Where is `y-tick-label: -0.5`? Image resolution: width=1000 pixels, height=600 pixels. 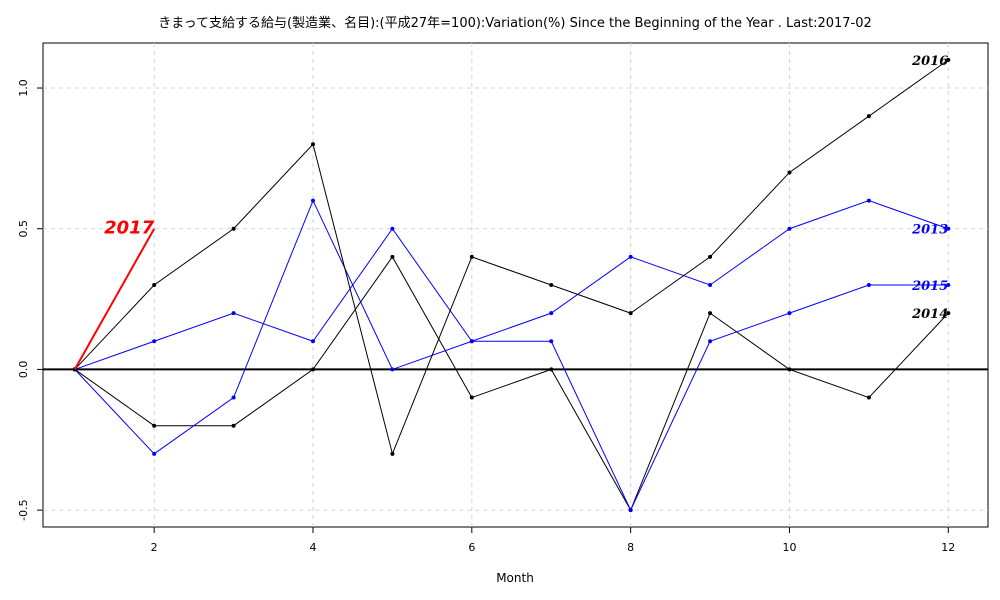 y-tick-label: -0.5 is located at coordinates (23, 509).